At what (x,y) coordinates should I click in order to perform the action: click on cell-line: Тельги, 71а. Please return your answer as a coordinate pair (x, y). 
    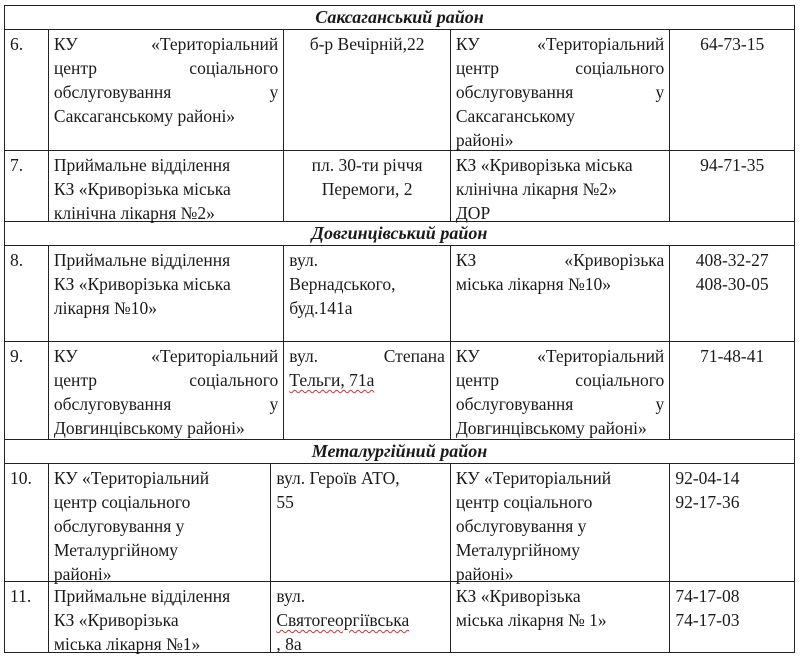
    Looking at the image, I should click on (367, 380).